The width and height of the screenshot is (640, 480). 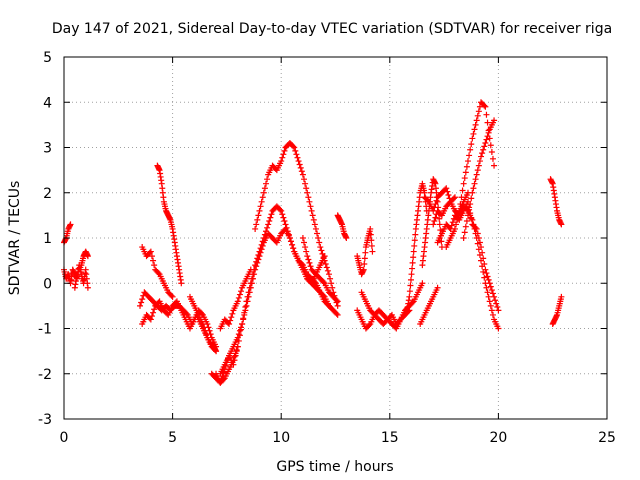 What do you see at coordinates (390, 438) in the screenshot?
I see `x-tick-label: 15` at bounding box center [390, 438].